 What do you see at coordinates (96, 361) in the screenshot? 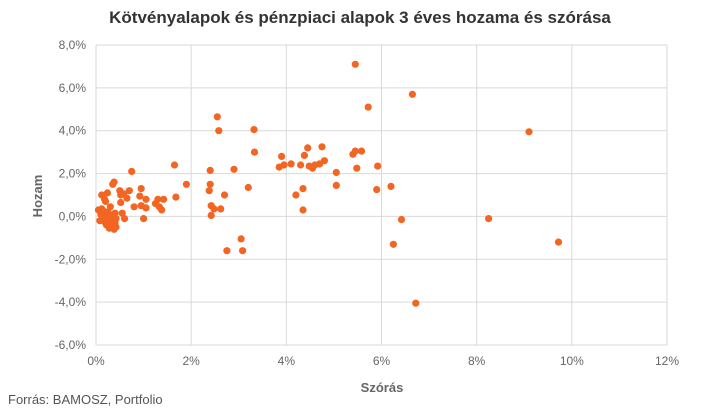
I see `x-tick-label: 0%` at bounding box center [96, 361].